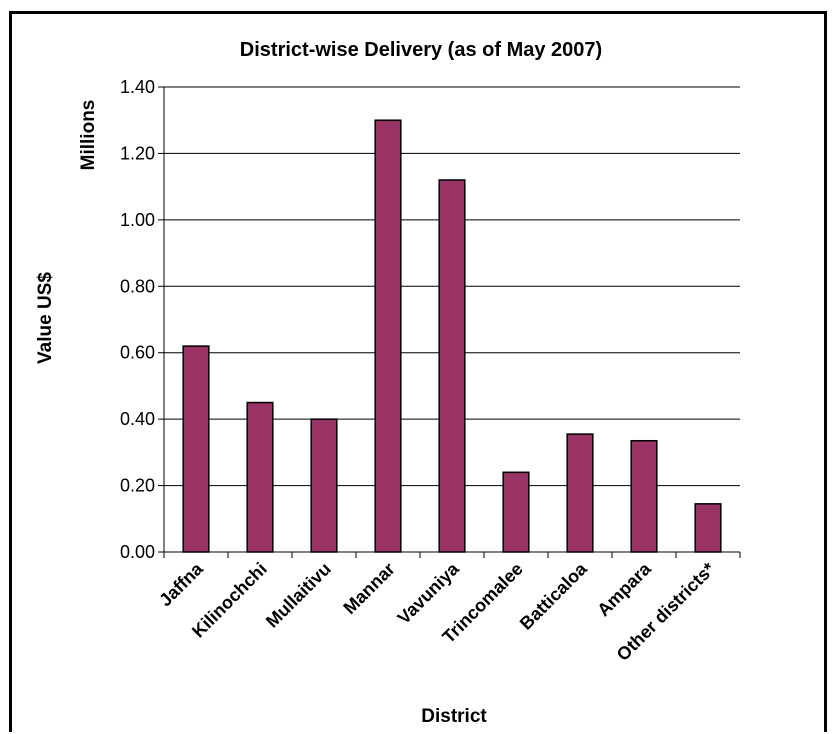 The image size is (839, 734). What do you see at coordinates (298, 595) in the screenshot?
I see `x-tick-label: Mullaitivu` at bounding box center [298, 595].